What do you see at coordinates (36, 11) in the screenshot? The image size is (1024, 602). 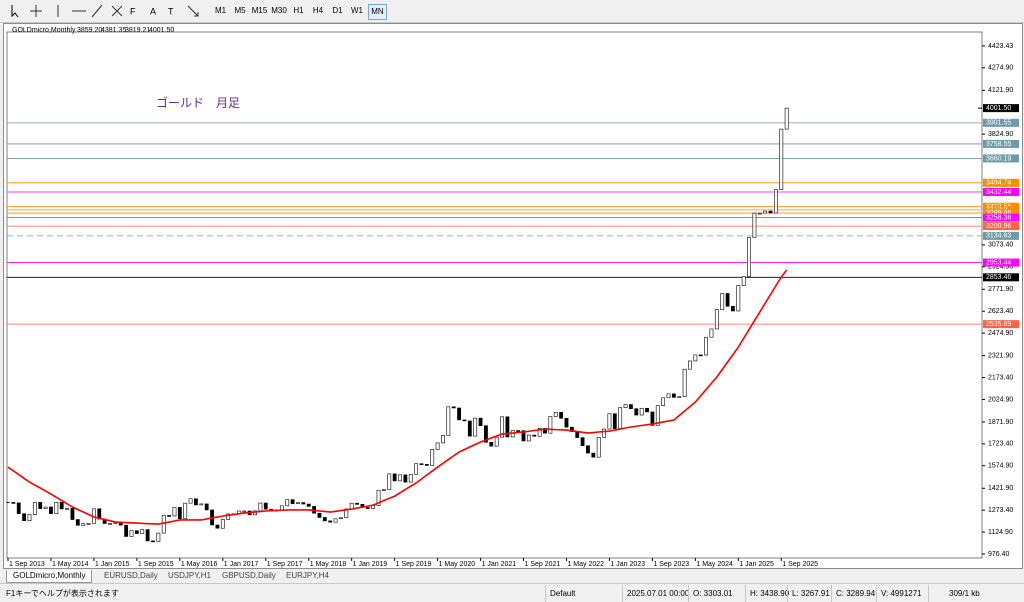 I see `crosshair-icon` at bounding box center [36, 11].